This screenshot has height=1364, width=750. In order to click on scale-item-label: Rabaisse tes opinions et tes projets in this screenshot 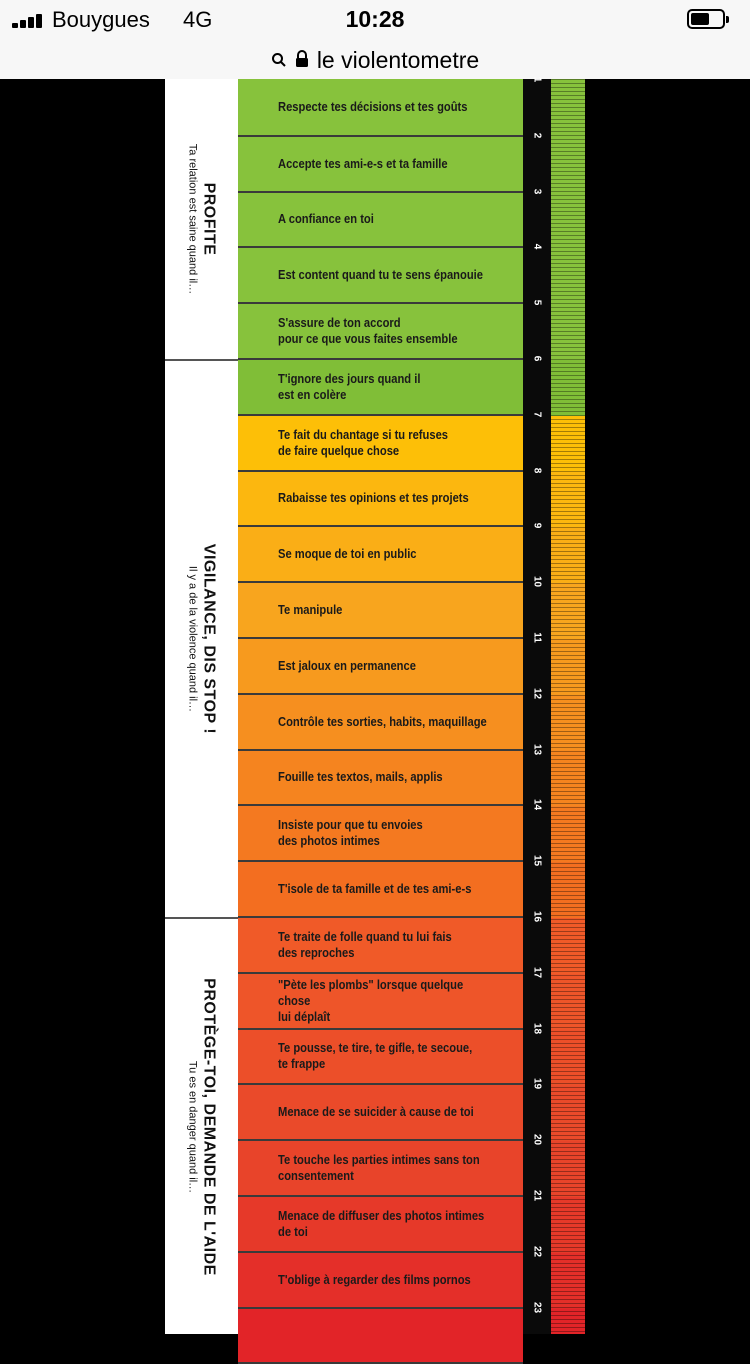, I will do `click(373, 498)`.